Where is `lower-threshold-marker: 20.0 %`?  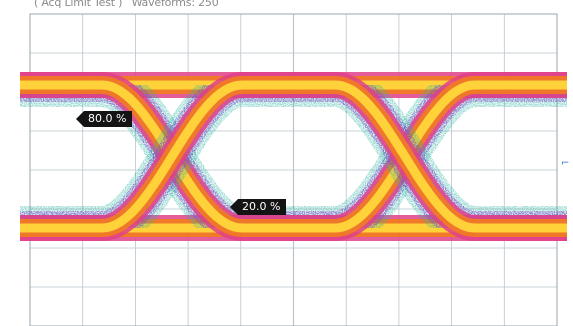 lower-threshold-marker: 20.0 % is located at coordinates (258, 207).